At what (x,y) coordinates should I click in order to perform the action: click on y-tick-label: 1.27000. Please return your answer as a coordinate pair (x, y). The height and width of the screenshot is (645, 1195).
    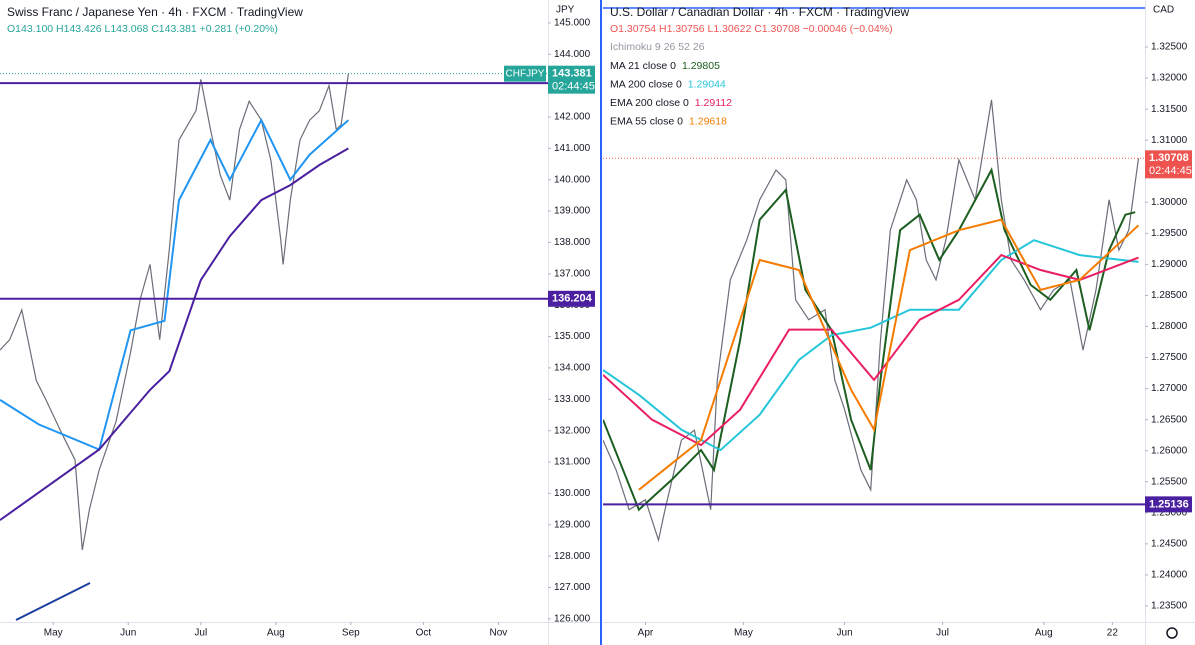
    Looking at the image, I should click on (1169, 388).